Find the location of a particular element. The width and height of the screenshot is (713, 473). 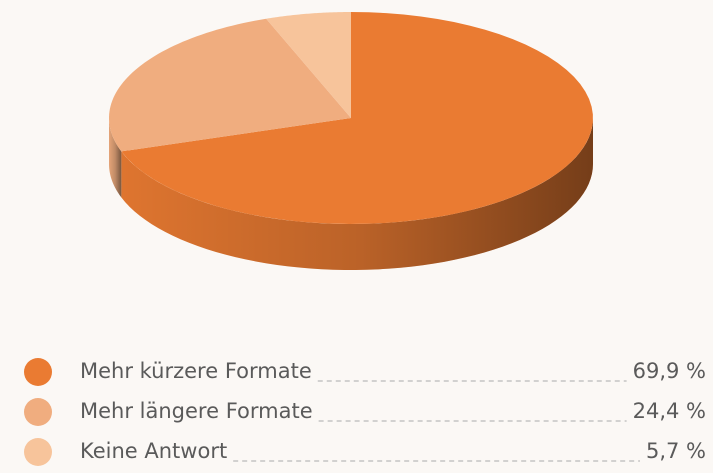

value-label: 5,7 % is located at coordinates (676, 451).